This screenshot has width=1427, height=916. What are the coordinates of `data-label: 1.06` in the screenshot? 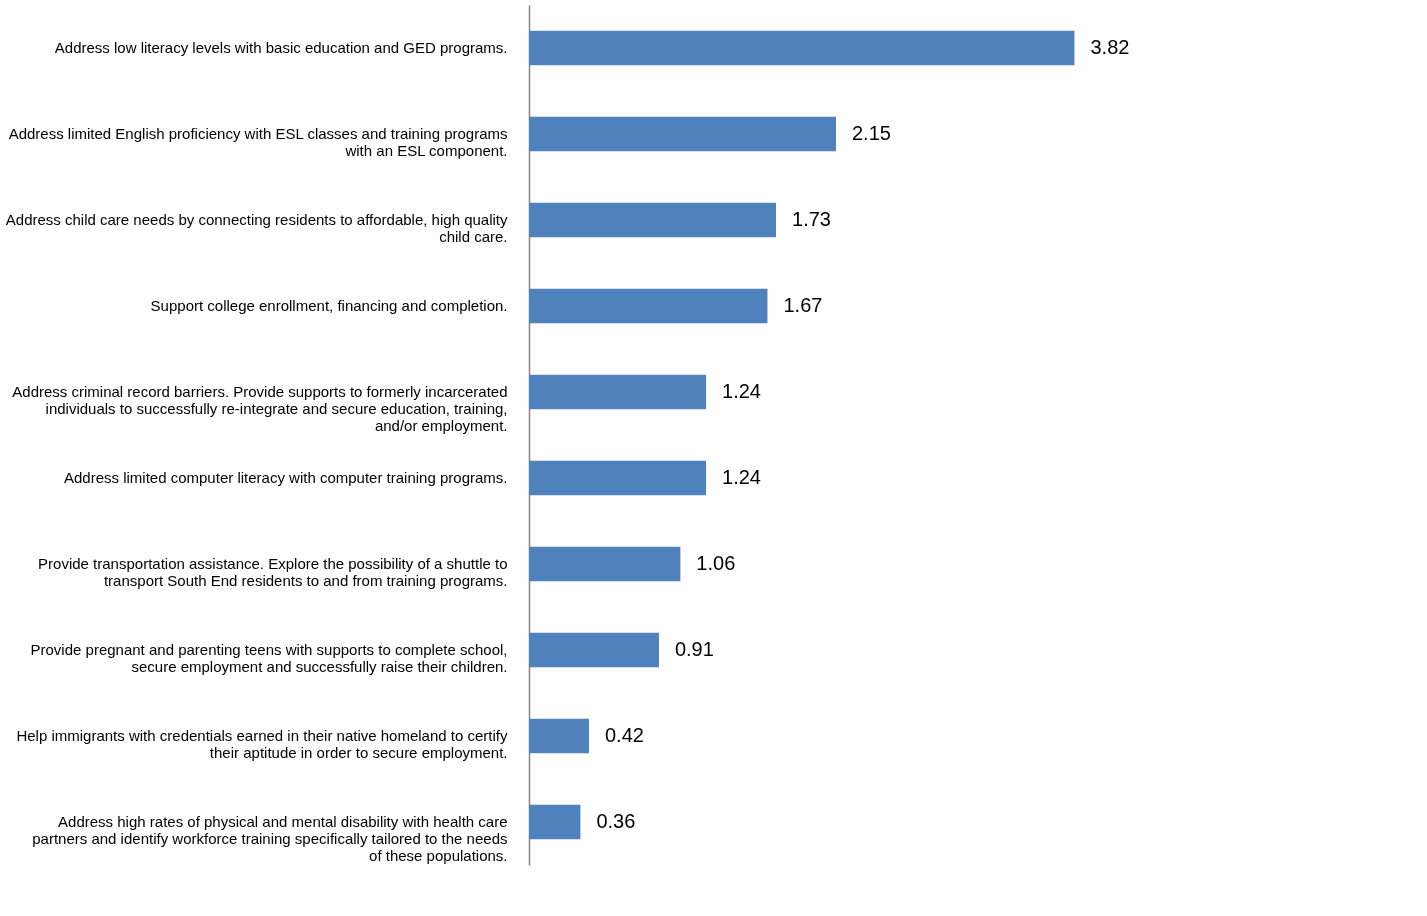 It's located at (716, 563).